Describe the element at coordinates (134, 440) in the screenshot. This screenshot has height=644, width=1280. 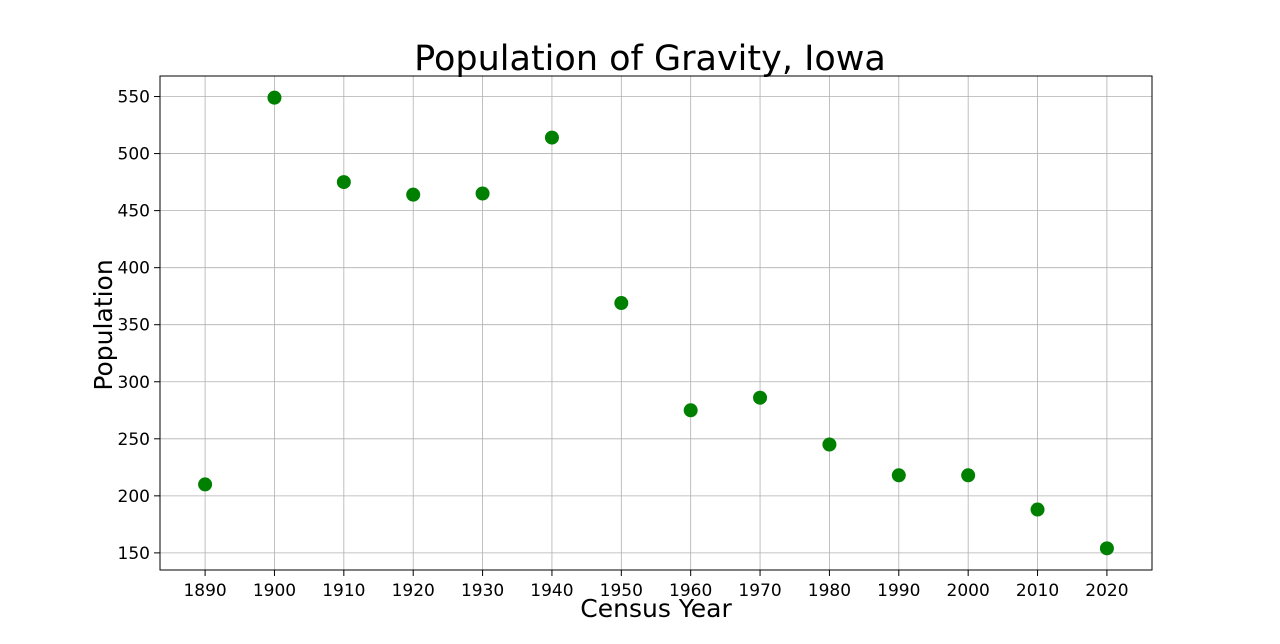
I see `y-tick-label: 250` at that location.